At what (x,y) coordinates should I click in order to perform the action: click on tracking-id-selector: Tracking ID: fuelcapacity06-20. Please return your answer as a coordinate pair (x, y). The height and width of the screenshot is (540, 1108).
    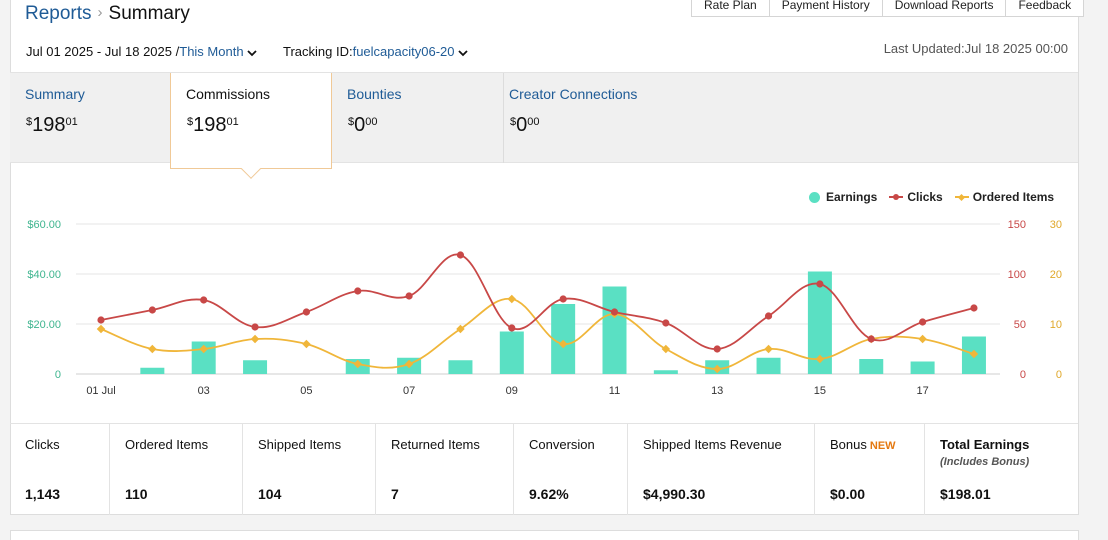
    Looking at the image, I should click on (376, 51).